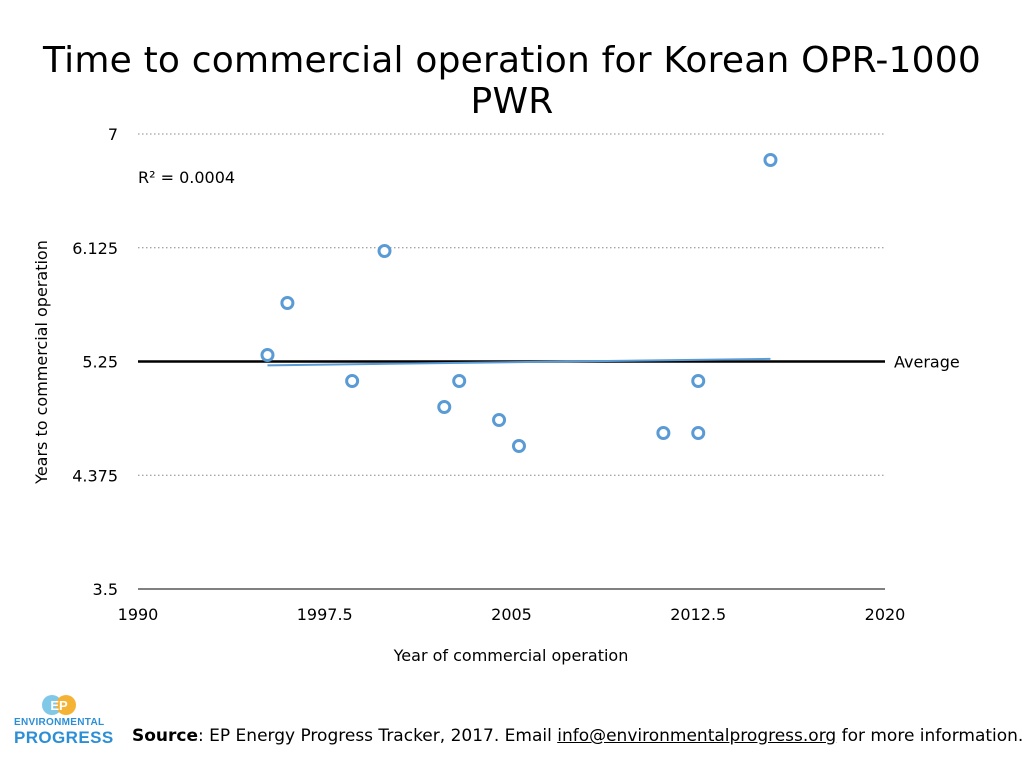 The width and height of the screenshot is (1024, 768). What do you see at coordinates (95, 248) in the screenshot?
I see `y-tick-label: 6.125` at bounding box center [95, 248].